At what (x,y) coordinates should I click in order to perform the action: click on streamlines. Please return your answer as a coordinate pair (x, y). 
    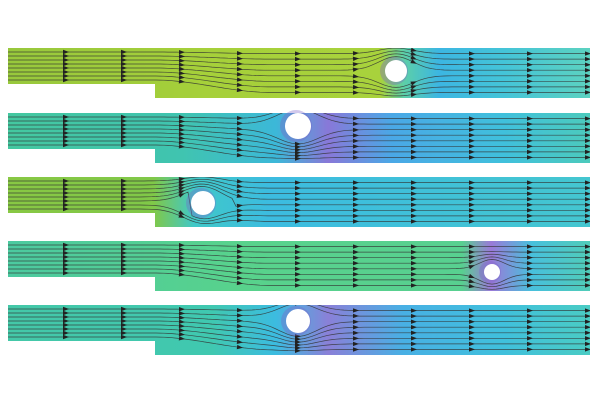
    Looking at the image, I should click on (299, 329).